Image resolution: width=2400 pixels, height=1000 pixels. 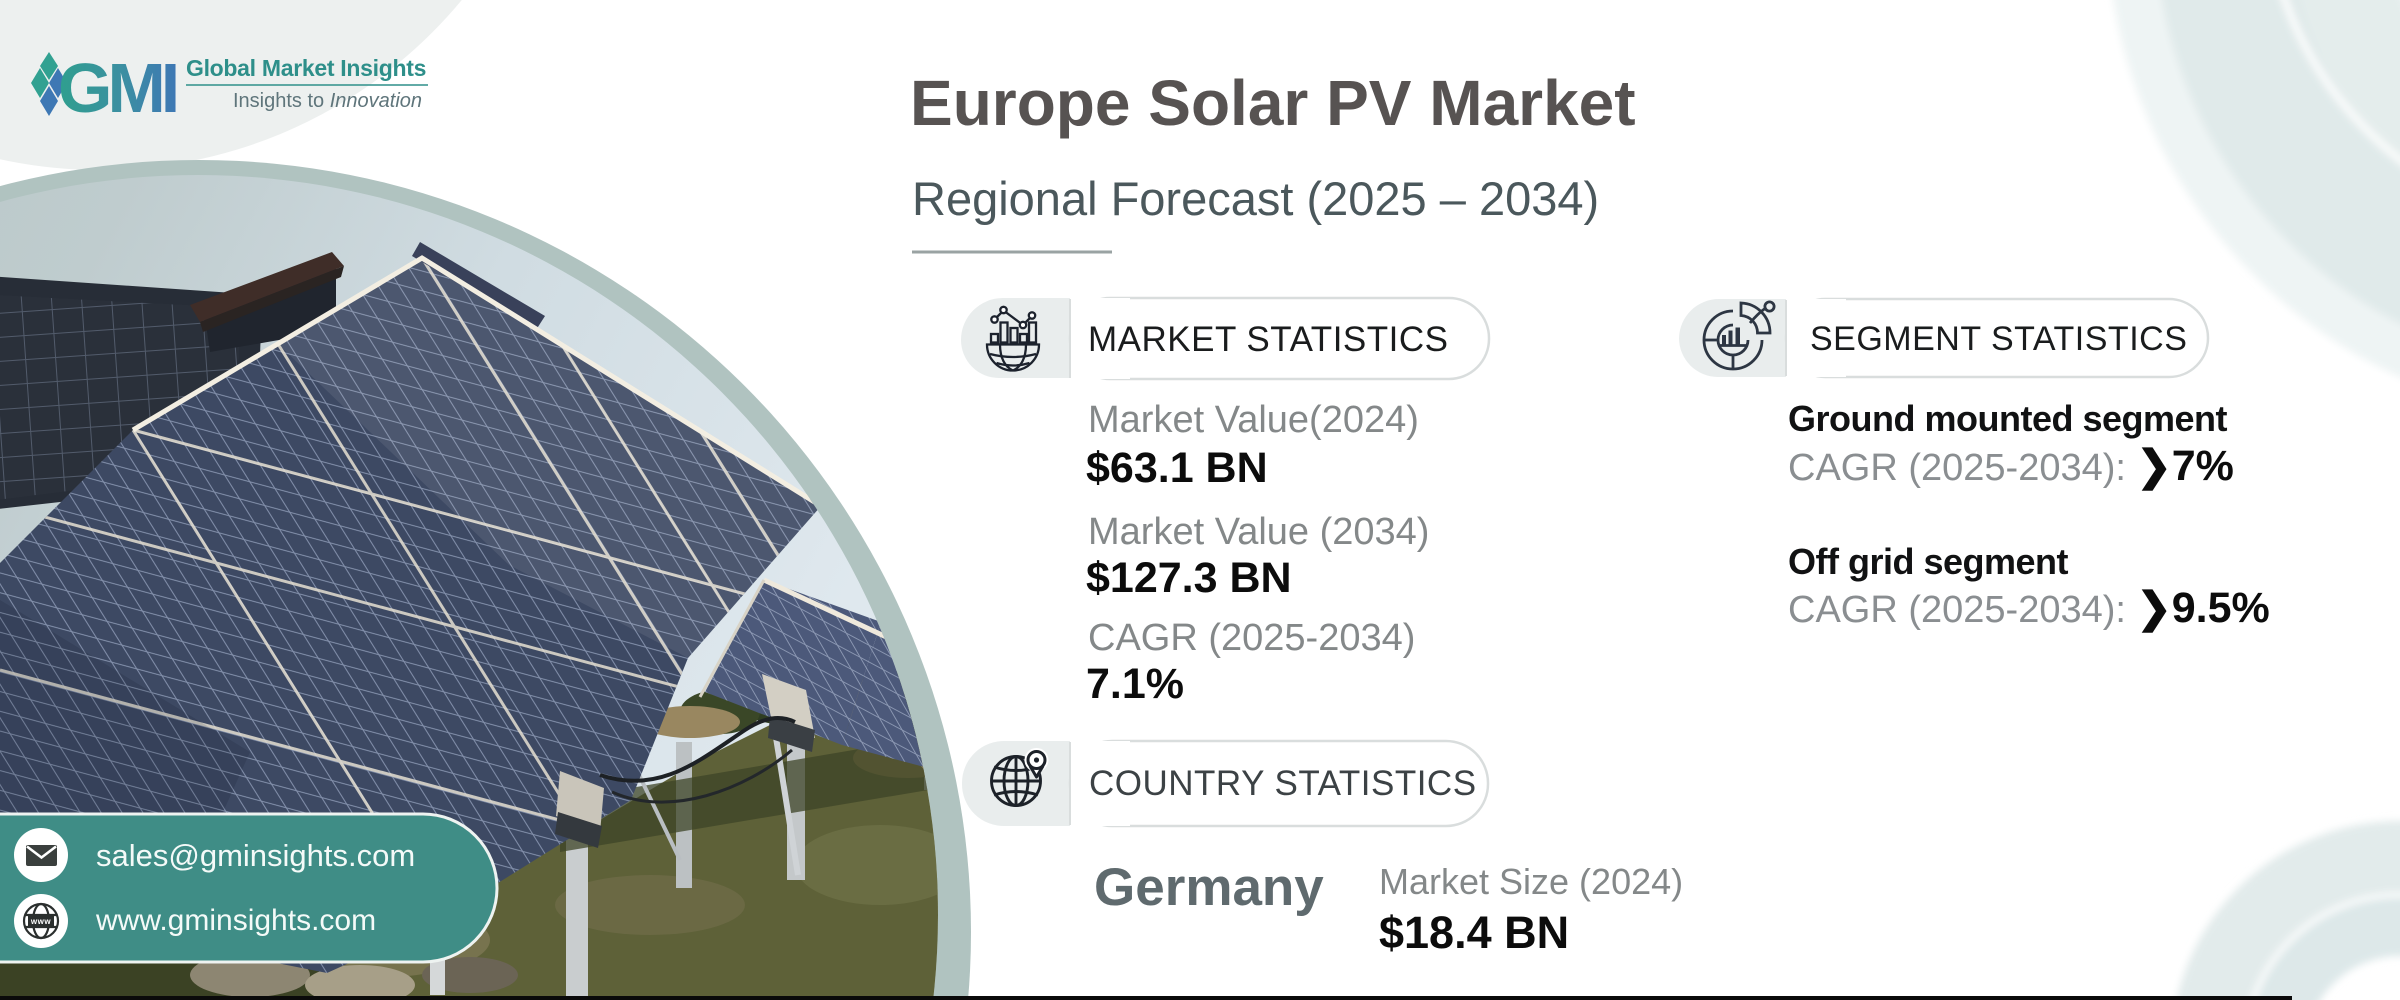 What do you see at coordinates (2029, 608) in the screenshot?
I see `svg-text: CAGR (2025-2034): ❯9.5%` at bounding box center [2029, 608].